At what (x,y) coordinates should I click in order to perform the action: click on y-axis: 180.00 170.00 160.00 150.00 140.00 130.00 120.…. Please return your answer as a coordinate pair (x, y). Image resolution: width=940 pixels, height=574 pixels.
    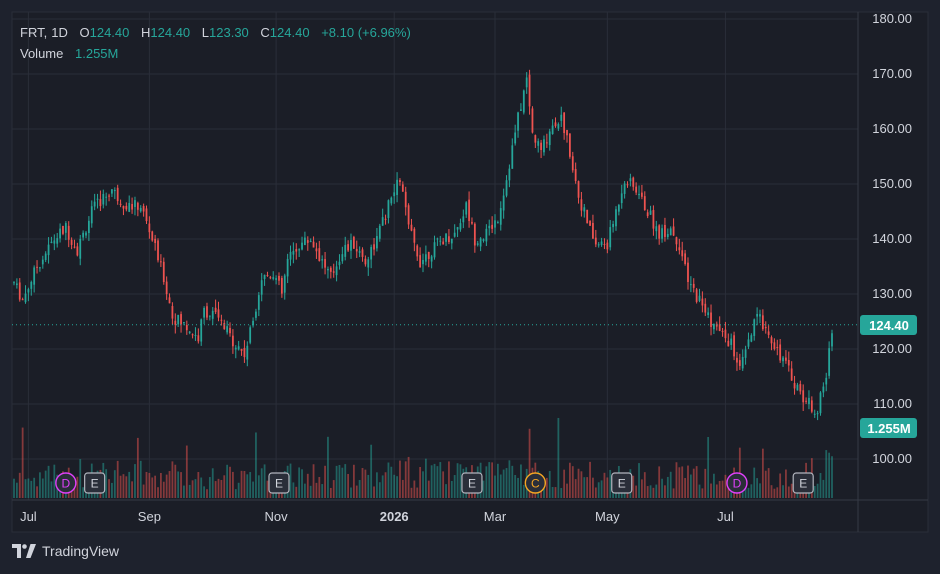
    Looking at the image, I should click on (884, 271).